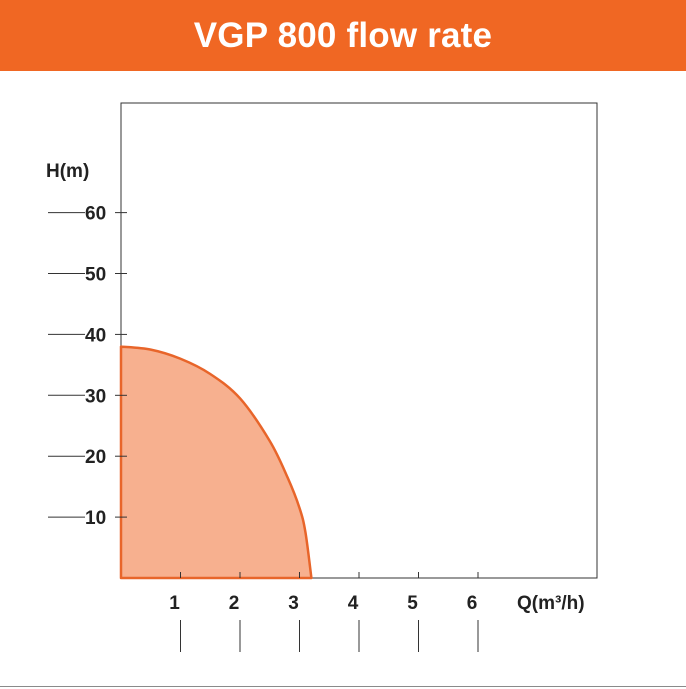  Describe the element at coordinates (472, 603) in the screenshot. I see `x-tick-label-6: 6` at that location.